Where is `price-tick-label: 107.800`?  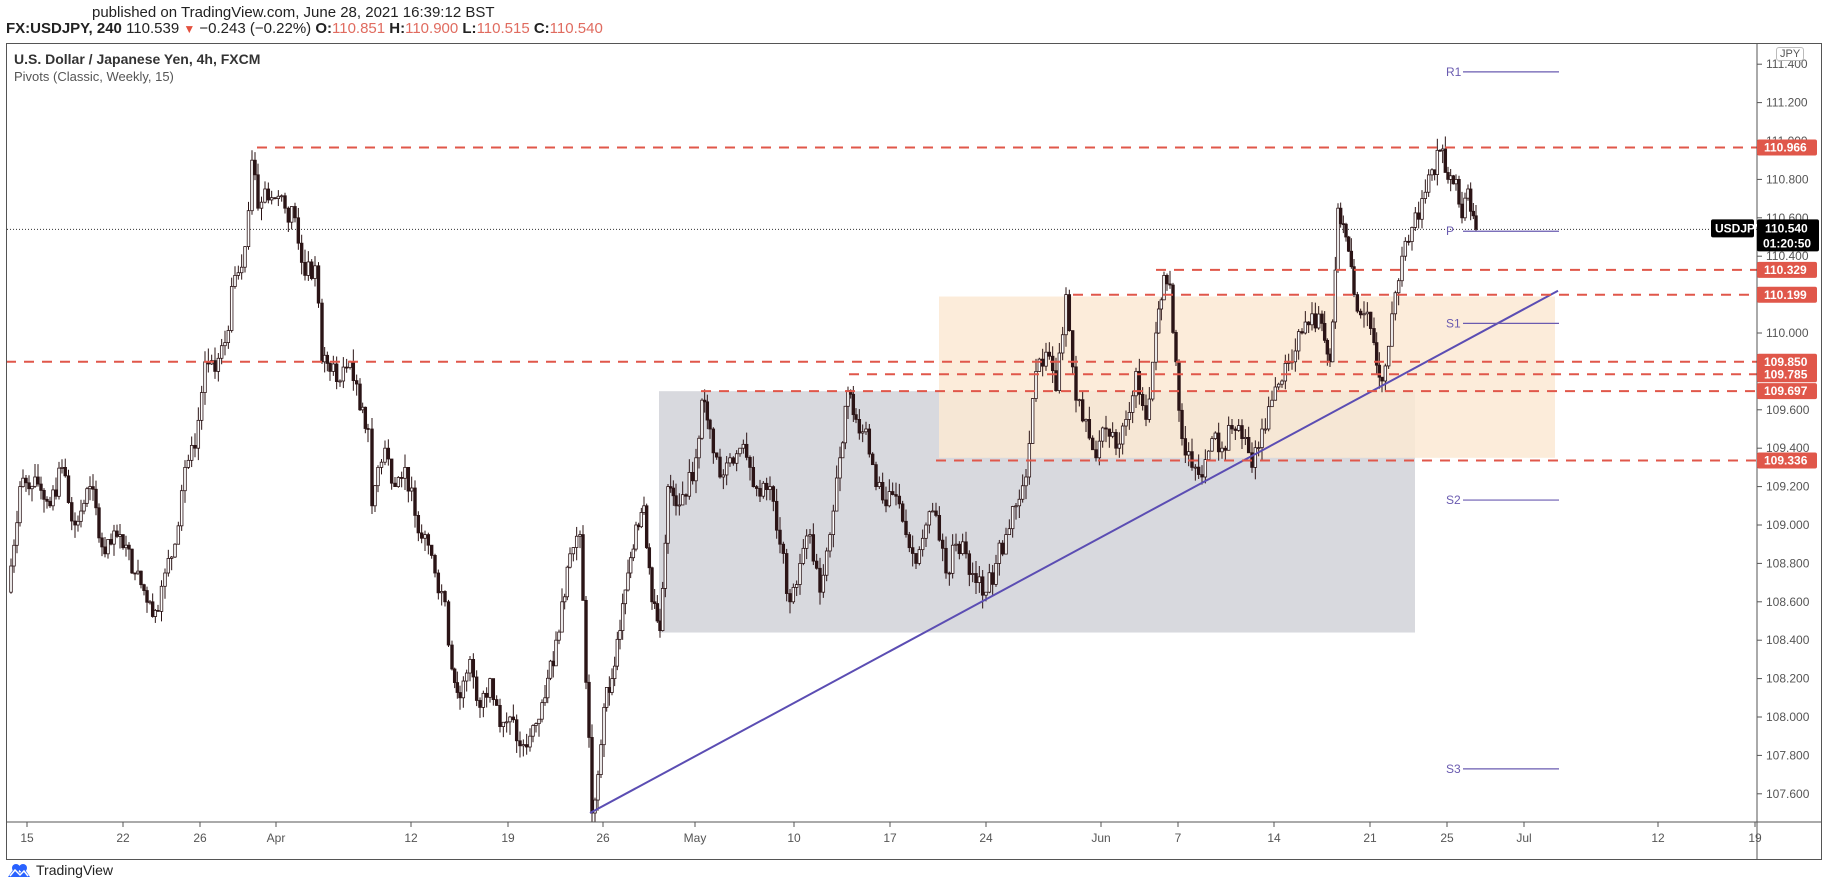
price-tick-label: 107.800 is located at coordinates (1788, 755).